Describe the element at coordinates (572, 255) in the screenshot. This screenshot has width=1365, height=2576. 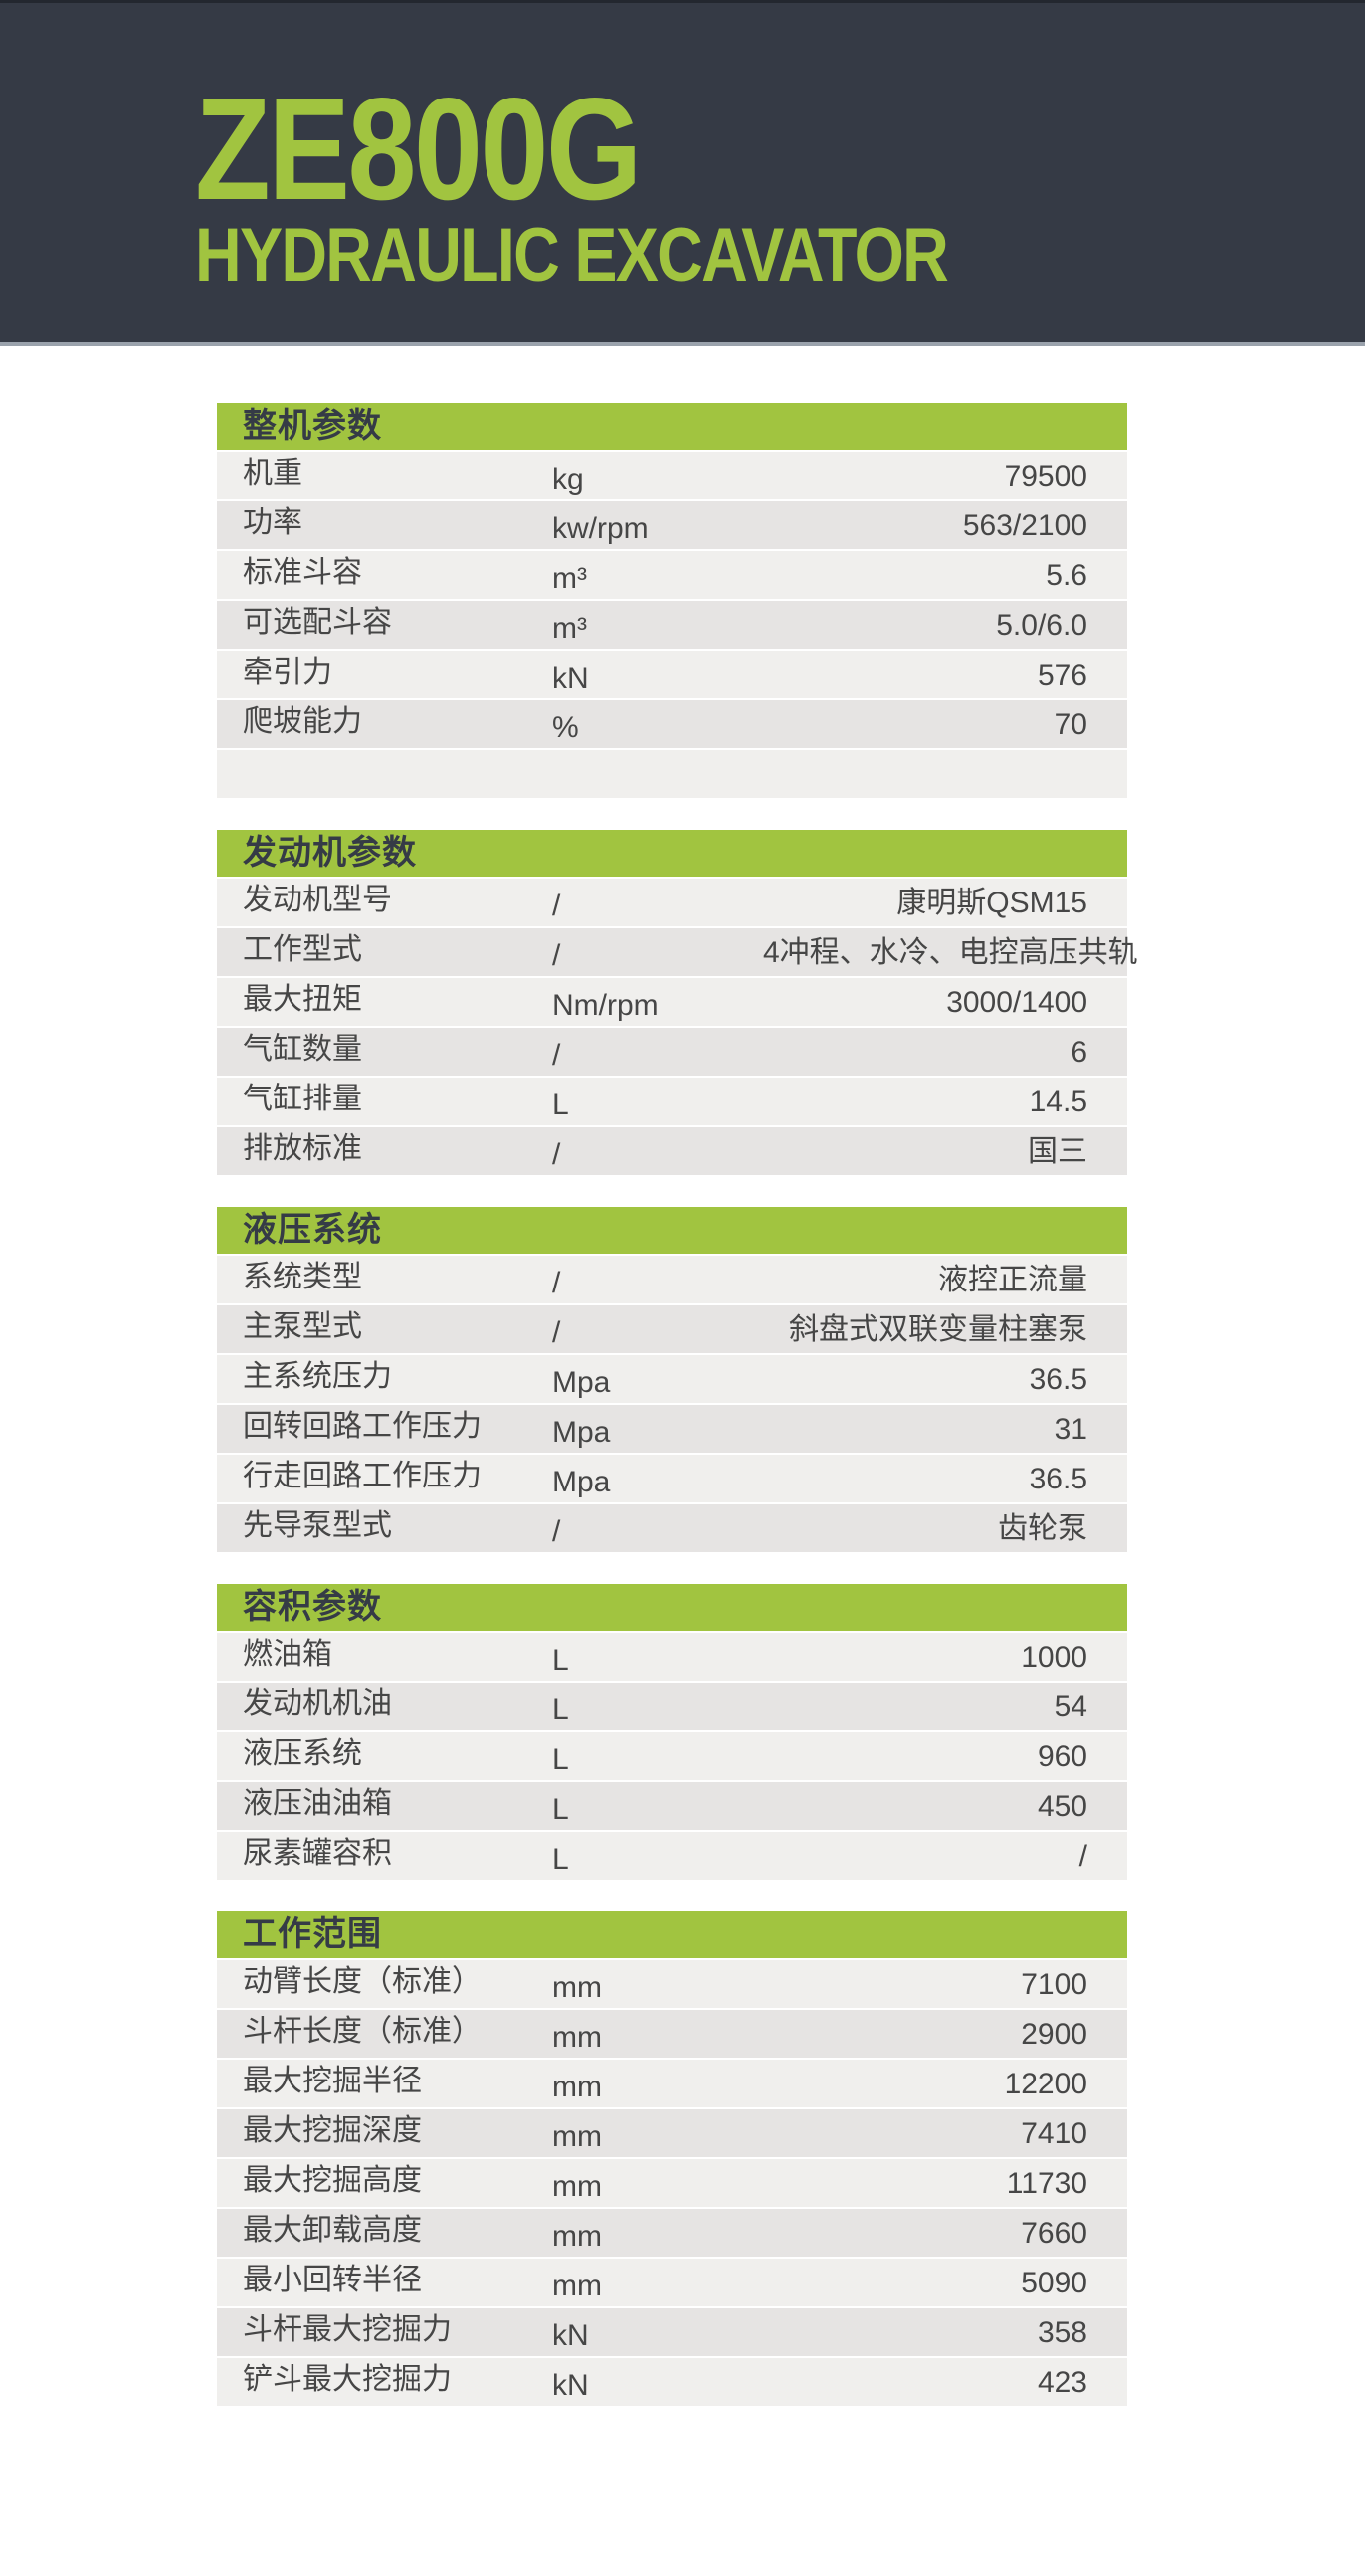
I see `model-subtitle: HYDRAULIC EXCAVATOR` at that location.